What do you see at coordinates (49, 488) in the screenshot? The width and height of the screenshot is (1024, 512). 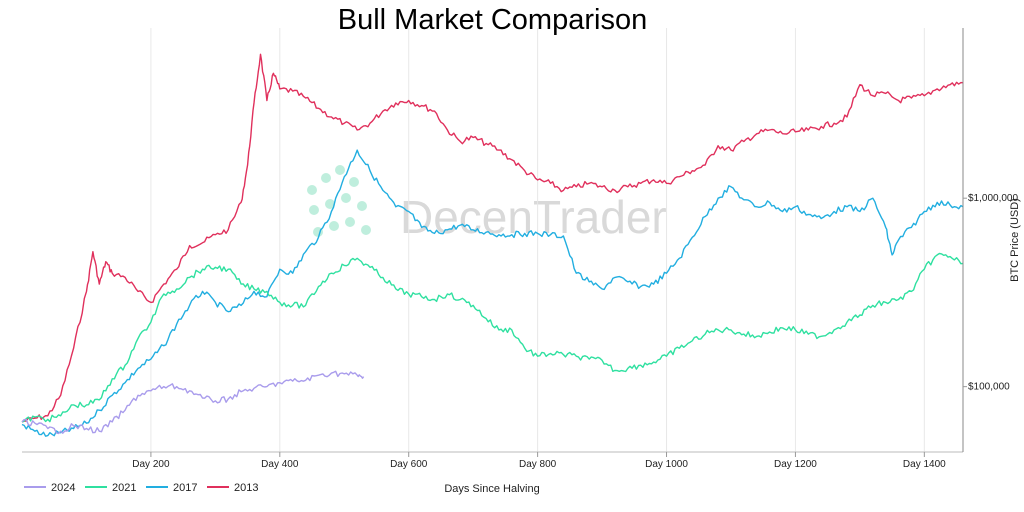 I see `legend-item-2024: 2024` at bounding box center [49, 488].